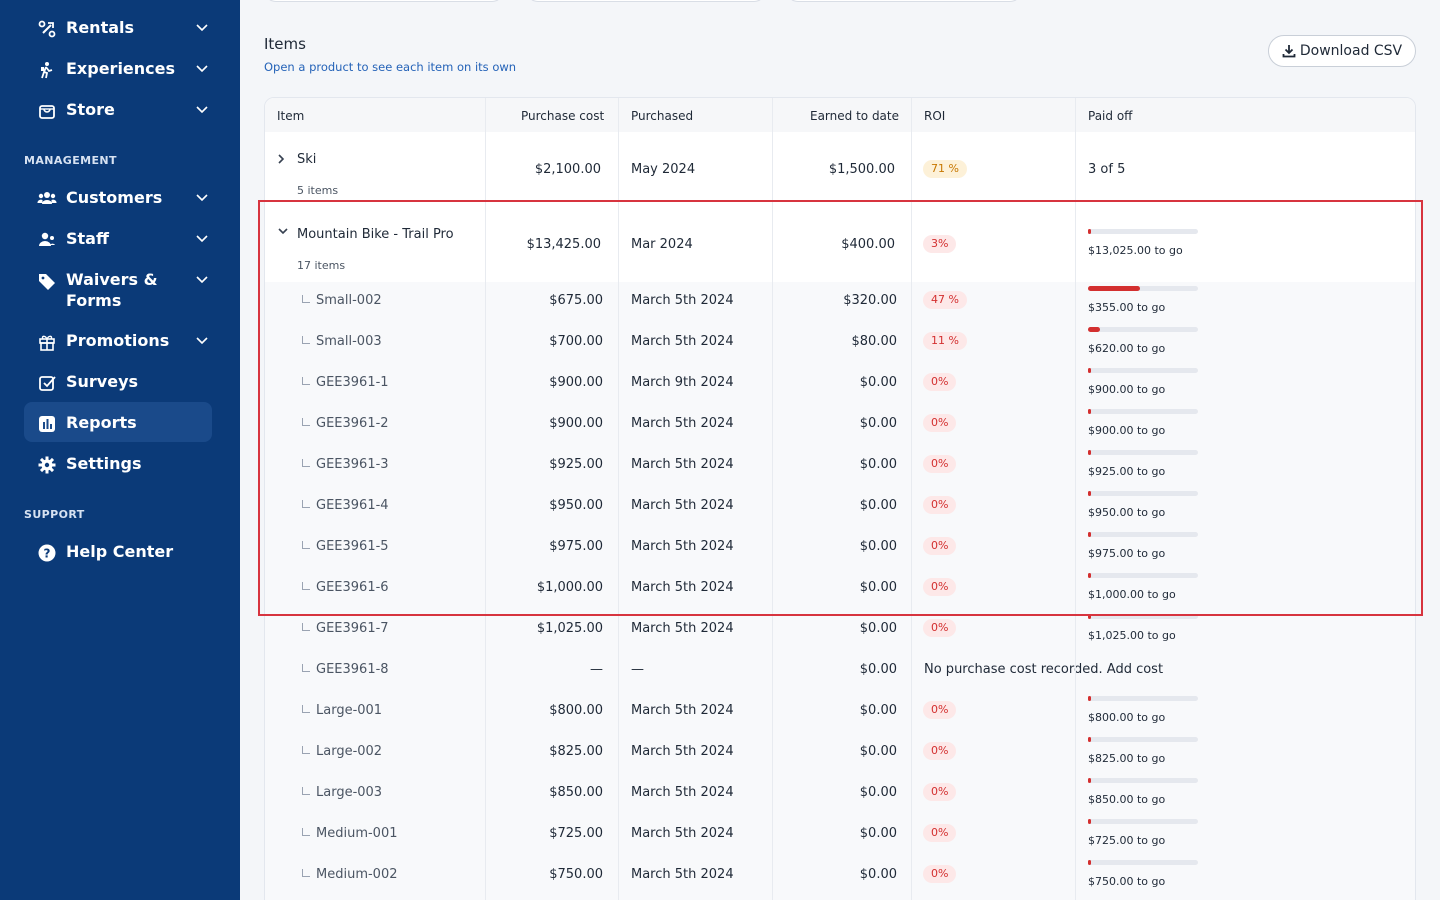  I want to click on nav-settings: Settings, so click(118, 464).